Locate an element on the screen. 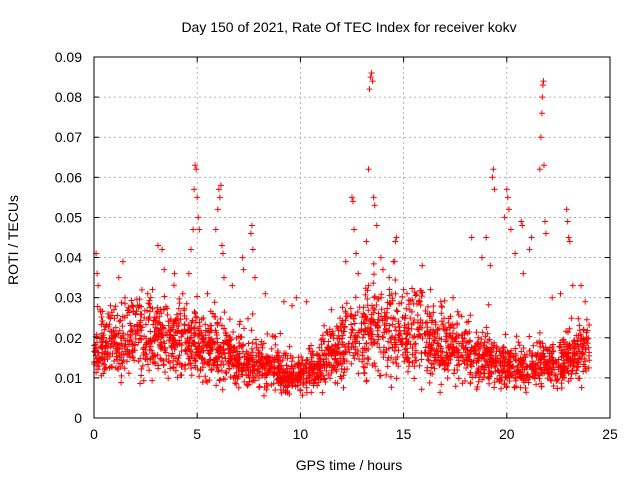 This screenshot has width=640, height=480. y-tick-label: 0.09 is located at coordinates (68, 57).